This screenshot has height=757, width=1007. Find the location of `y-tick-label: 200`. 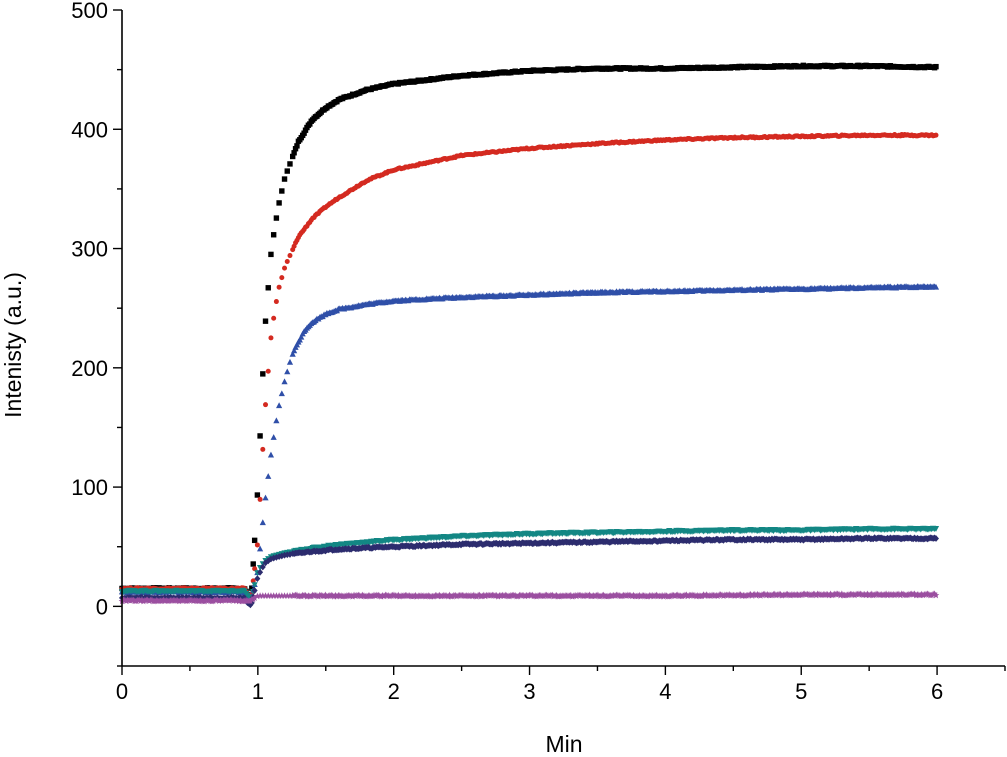

y-tick-label: 200 is located at coordinates (89, 368).